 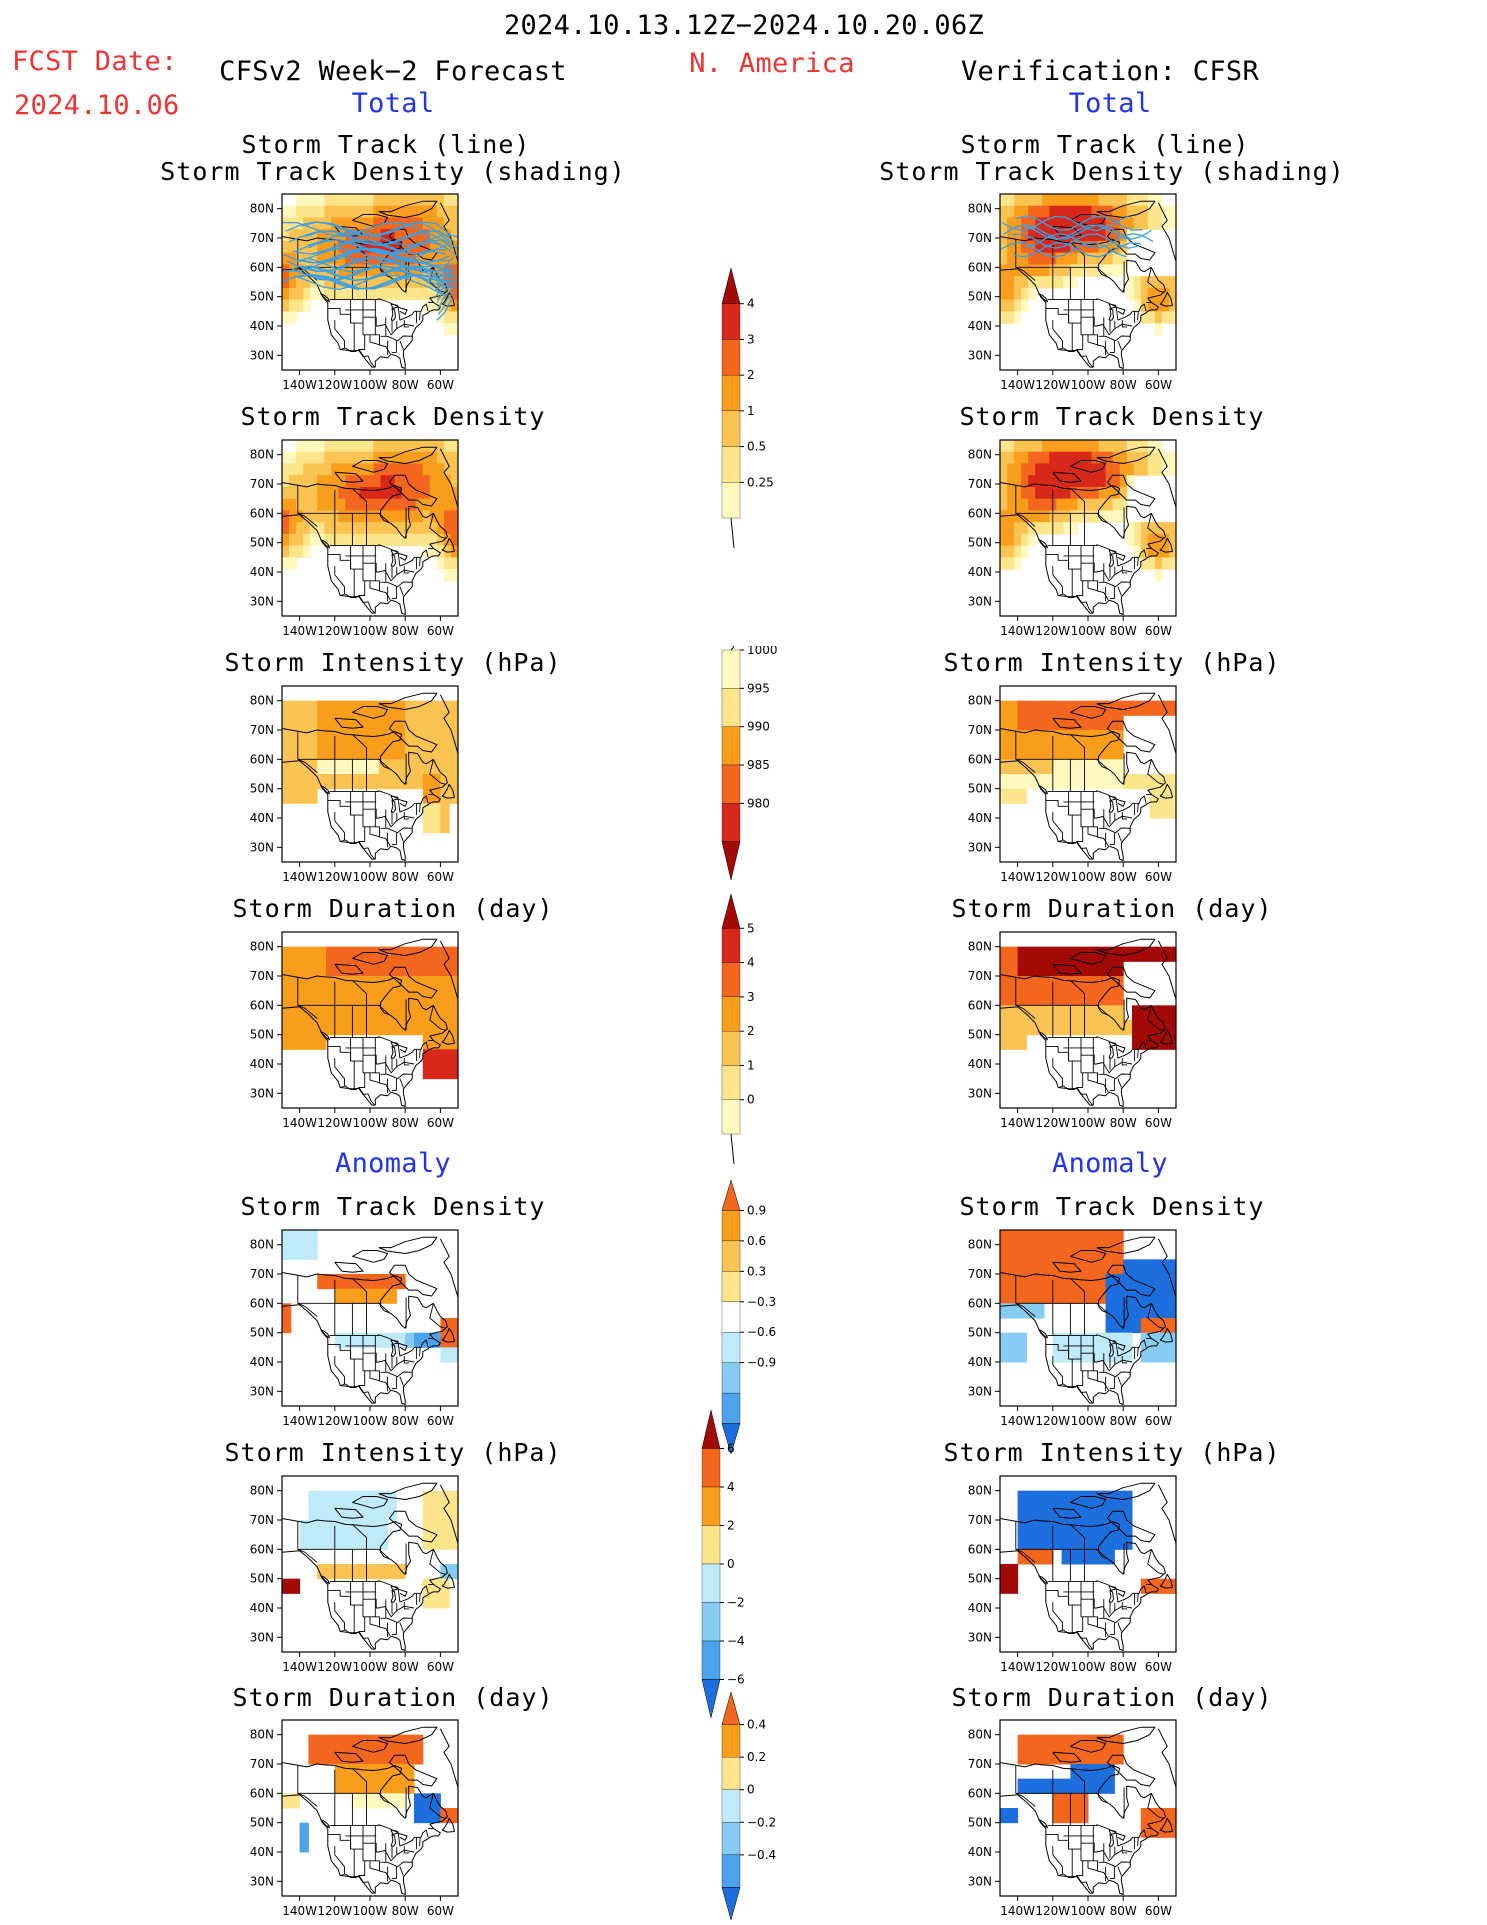 I want to click on svg-text: 0.6, so click(x=756, y=1241).